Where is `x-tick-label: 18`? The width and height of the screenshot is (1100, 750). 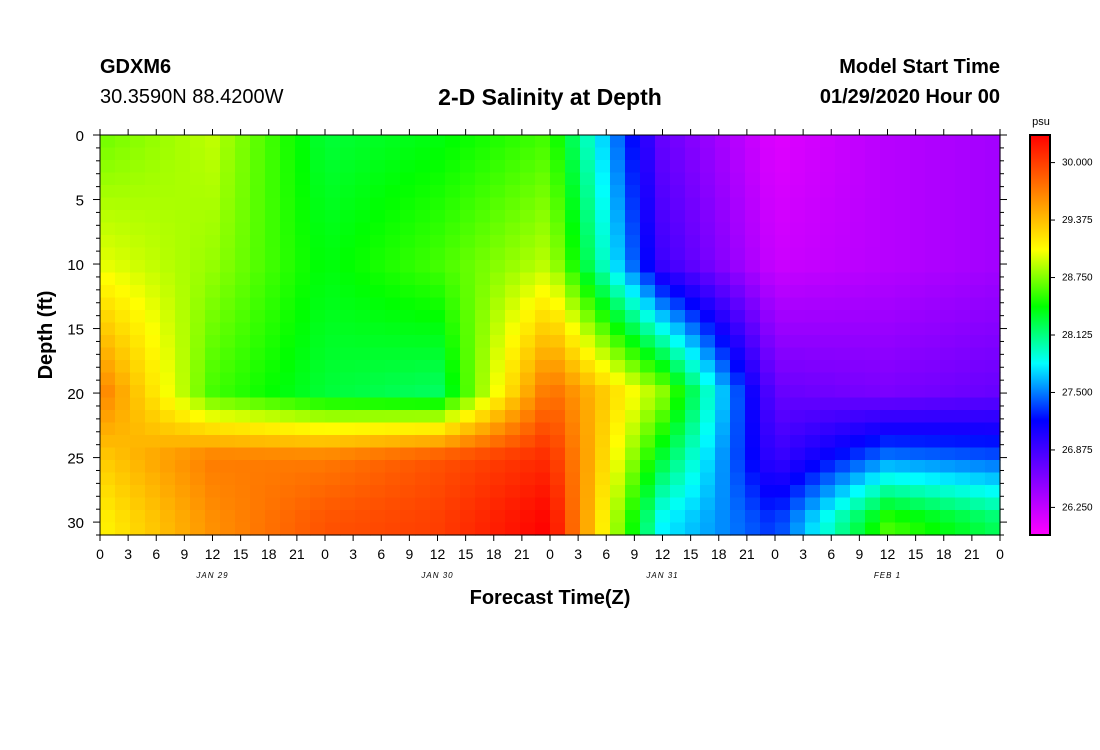 x-tick-label: 18 is located at coordinates (719, 554).